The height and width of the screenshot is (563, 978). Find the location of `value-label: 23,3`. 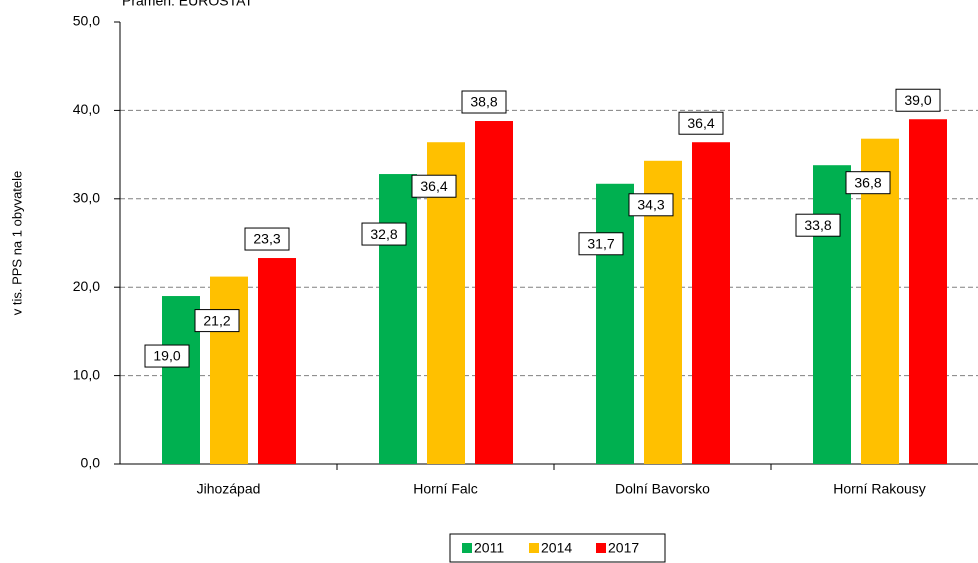

value-label: 23,3 is located at coordinates (266, 239).